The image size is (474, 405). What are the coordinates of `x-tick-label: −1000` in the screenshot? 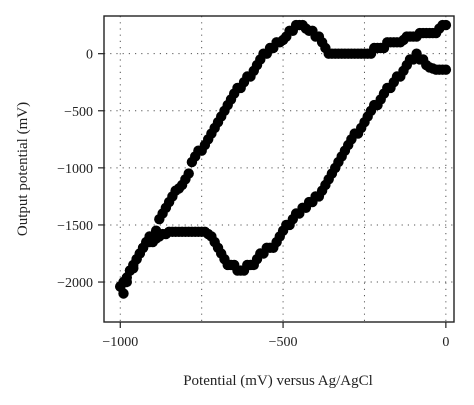 It's located at (120, 342).